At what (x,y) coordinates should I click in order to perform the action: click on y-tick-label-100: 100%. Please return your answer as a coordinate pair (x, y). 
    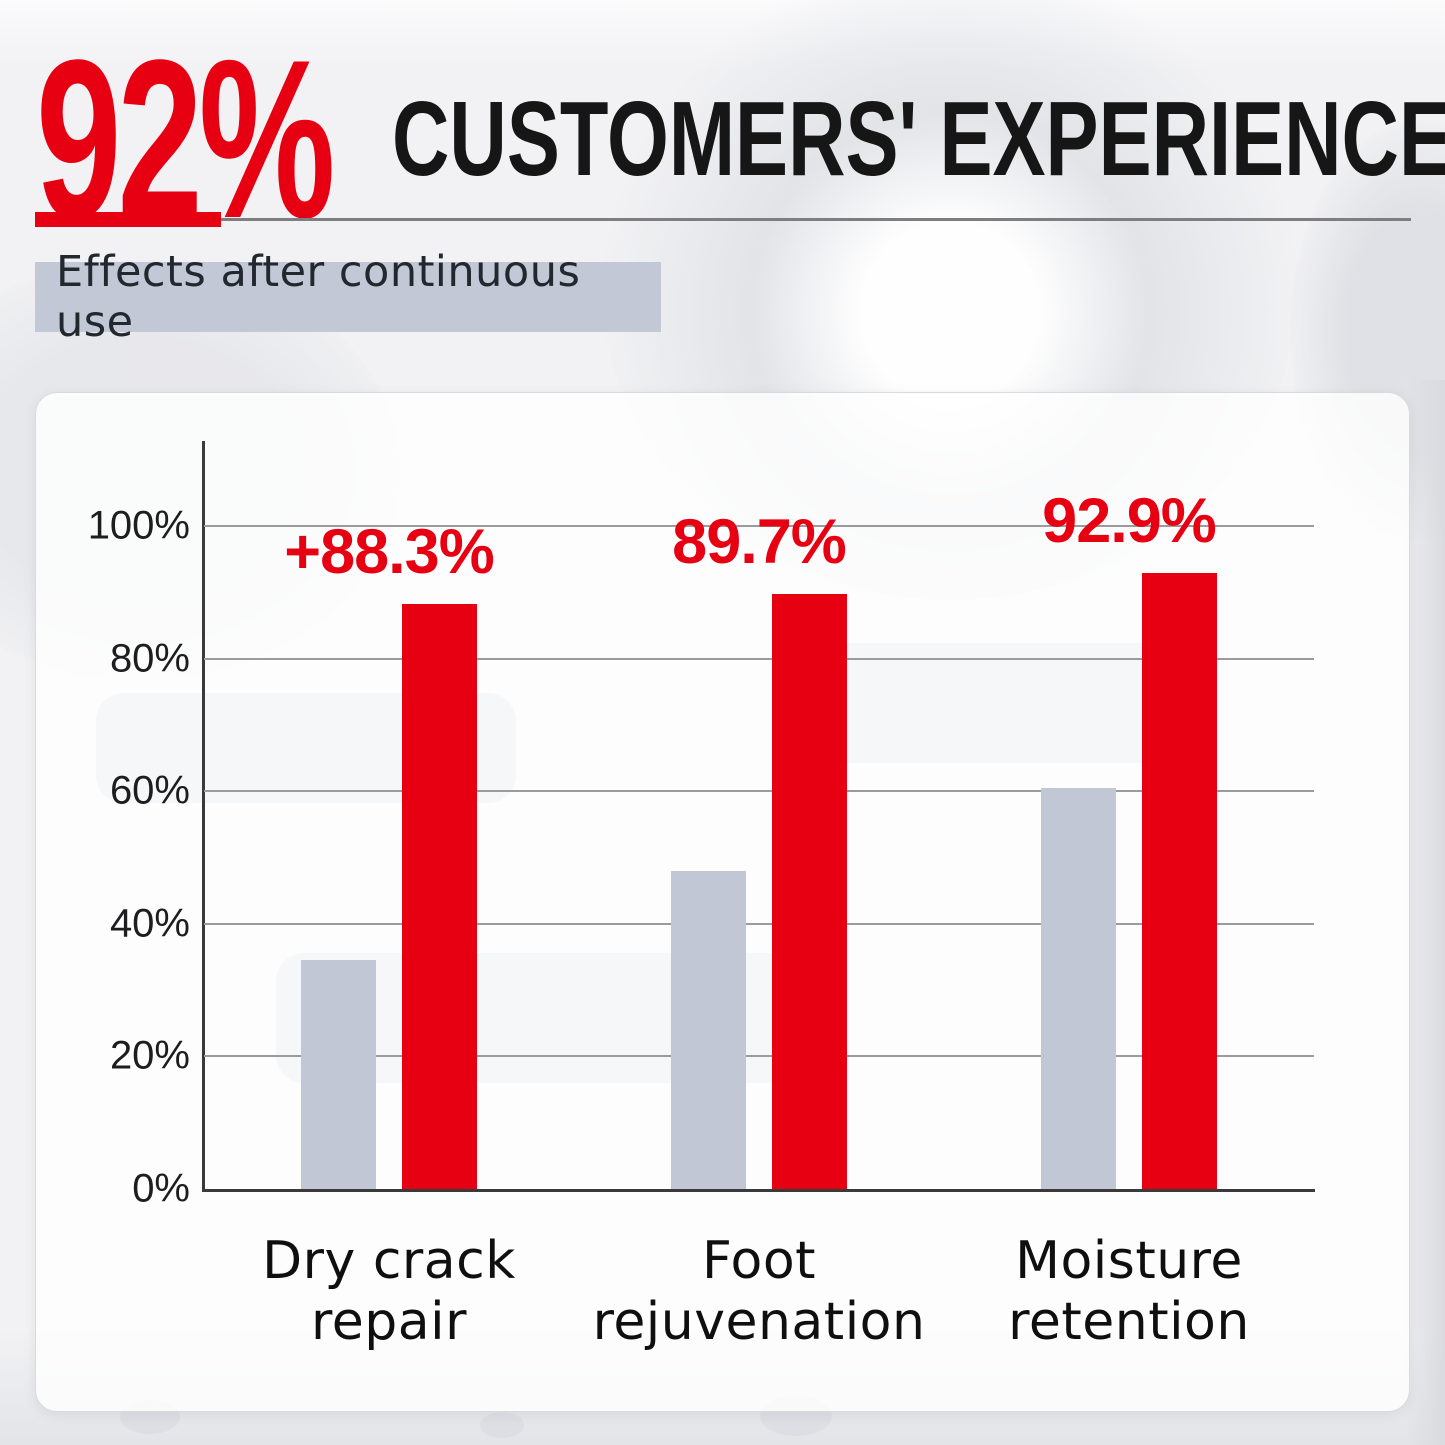
    Looking at the image, I should click on (138, 525).